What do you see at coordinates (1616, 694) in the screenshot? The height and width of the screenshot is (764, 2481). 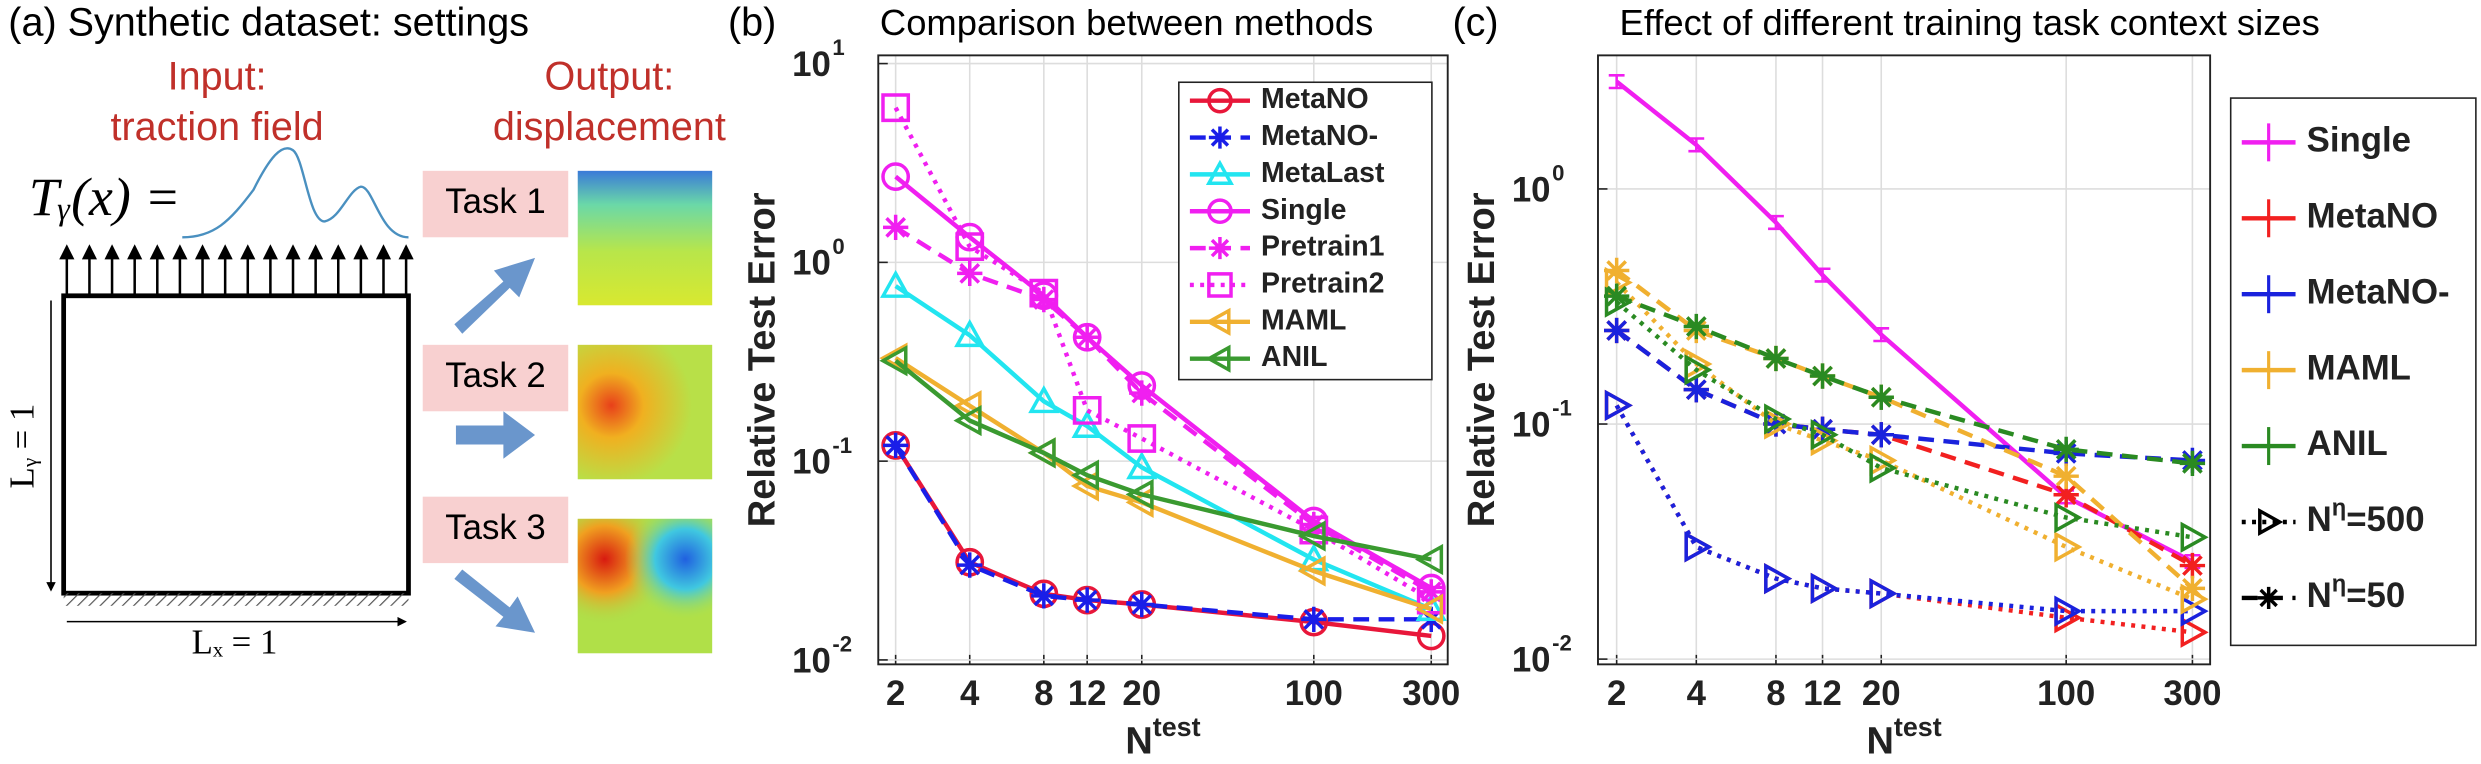 I see `x-tick-label: 2` at bounding box center [1616, 694].